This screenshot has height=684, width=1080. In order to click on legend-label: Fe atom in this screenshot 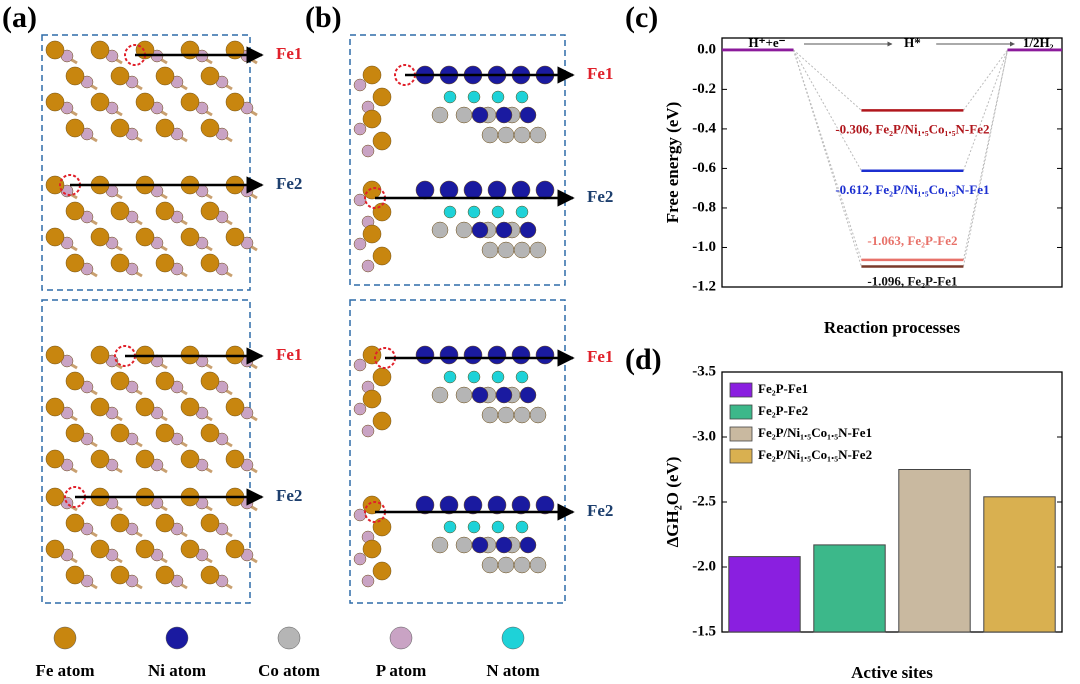, I will do `click(64, 670)`.